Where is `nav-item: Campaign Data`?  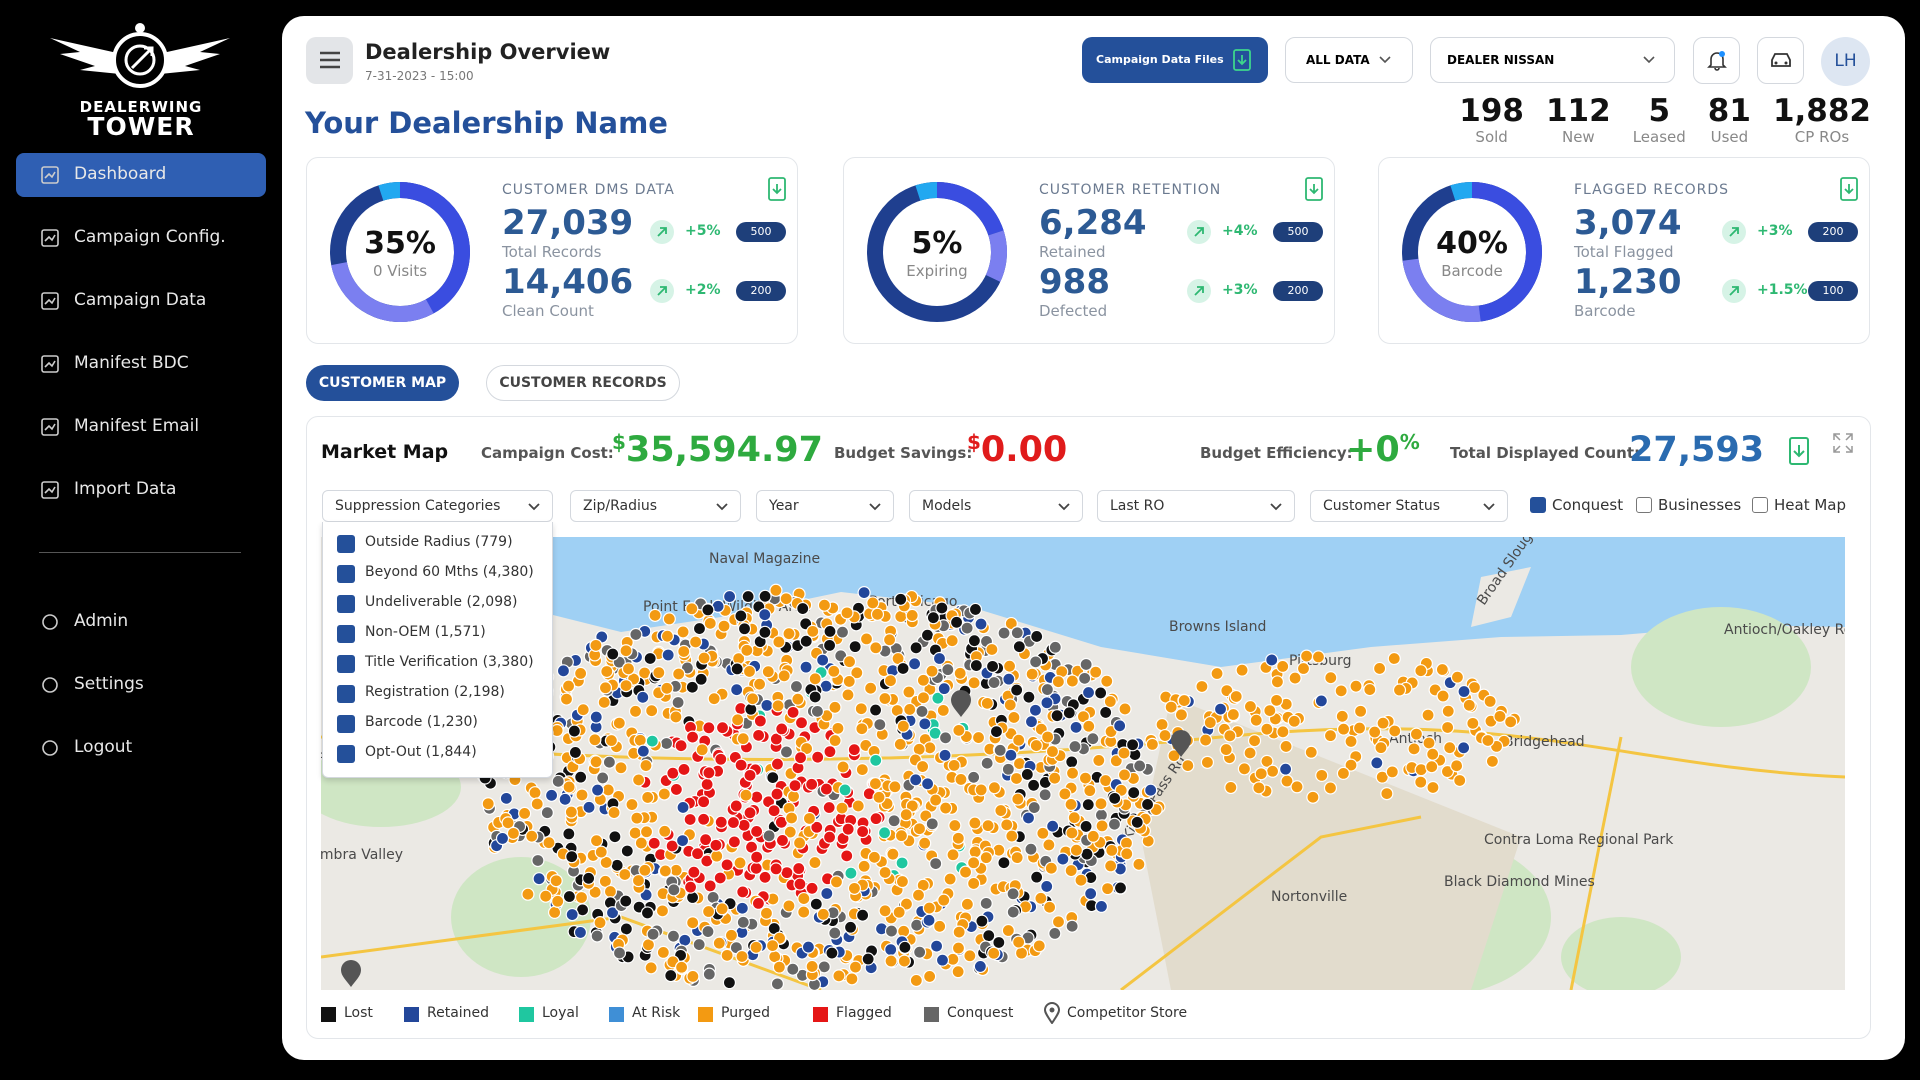 nav-item: Campaign Data is located at coordinates (140, 300).